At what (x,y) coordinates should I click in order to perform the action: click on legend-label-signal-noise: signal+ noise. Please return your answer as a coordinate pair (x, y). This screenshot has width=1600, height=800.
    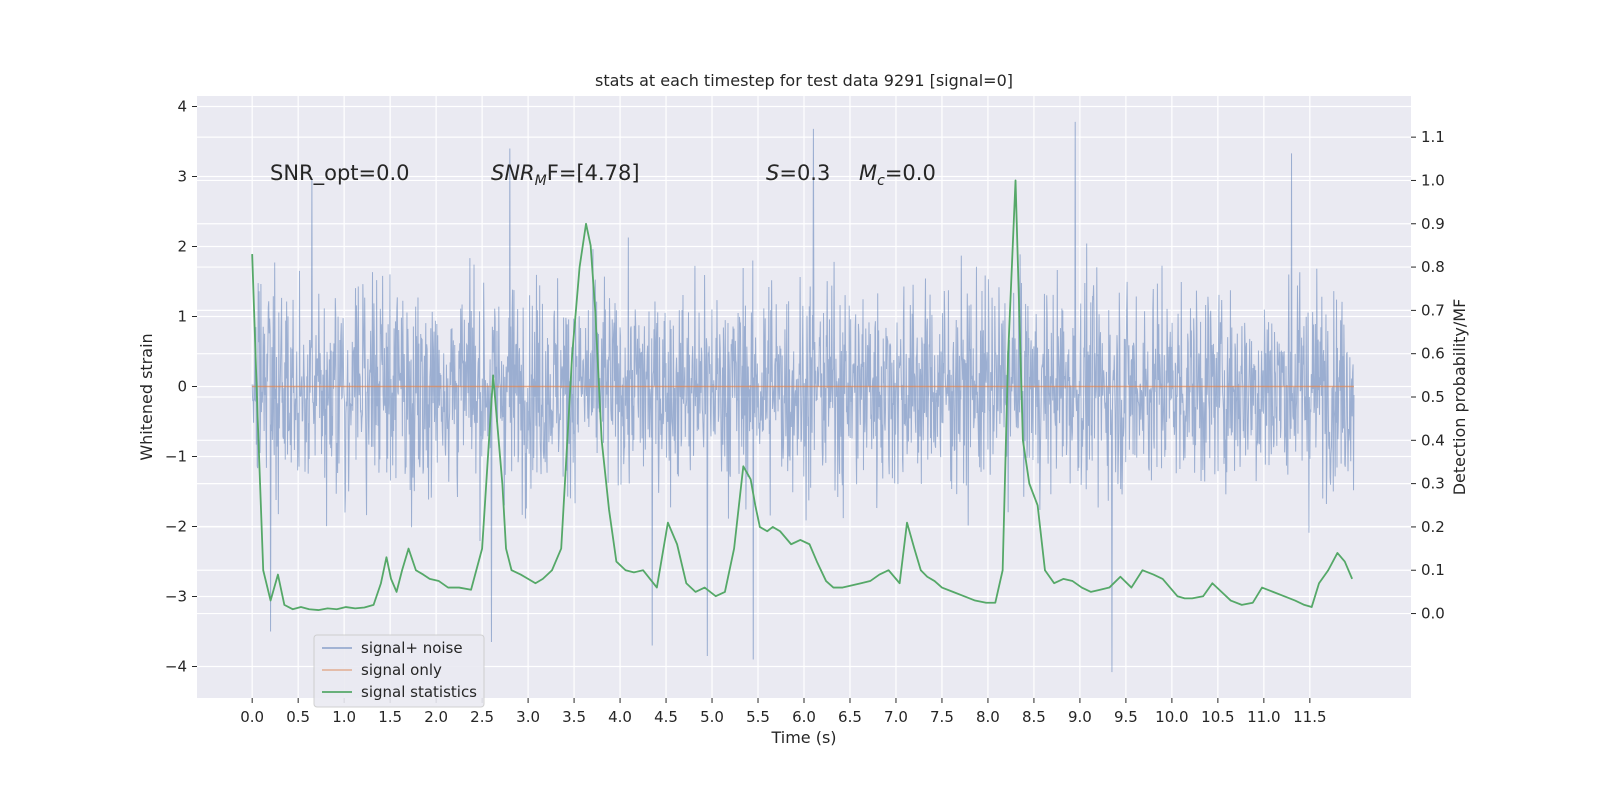
    Looking at the image, I should click on (412, 648).